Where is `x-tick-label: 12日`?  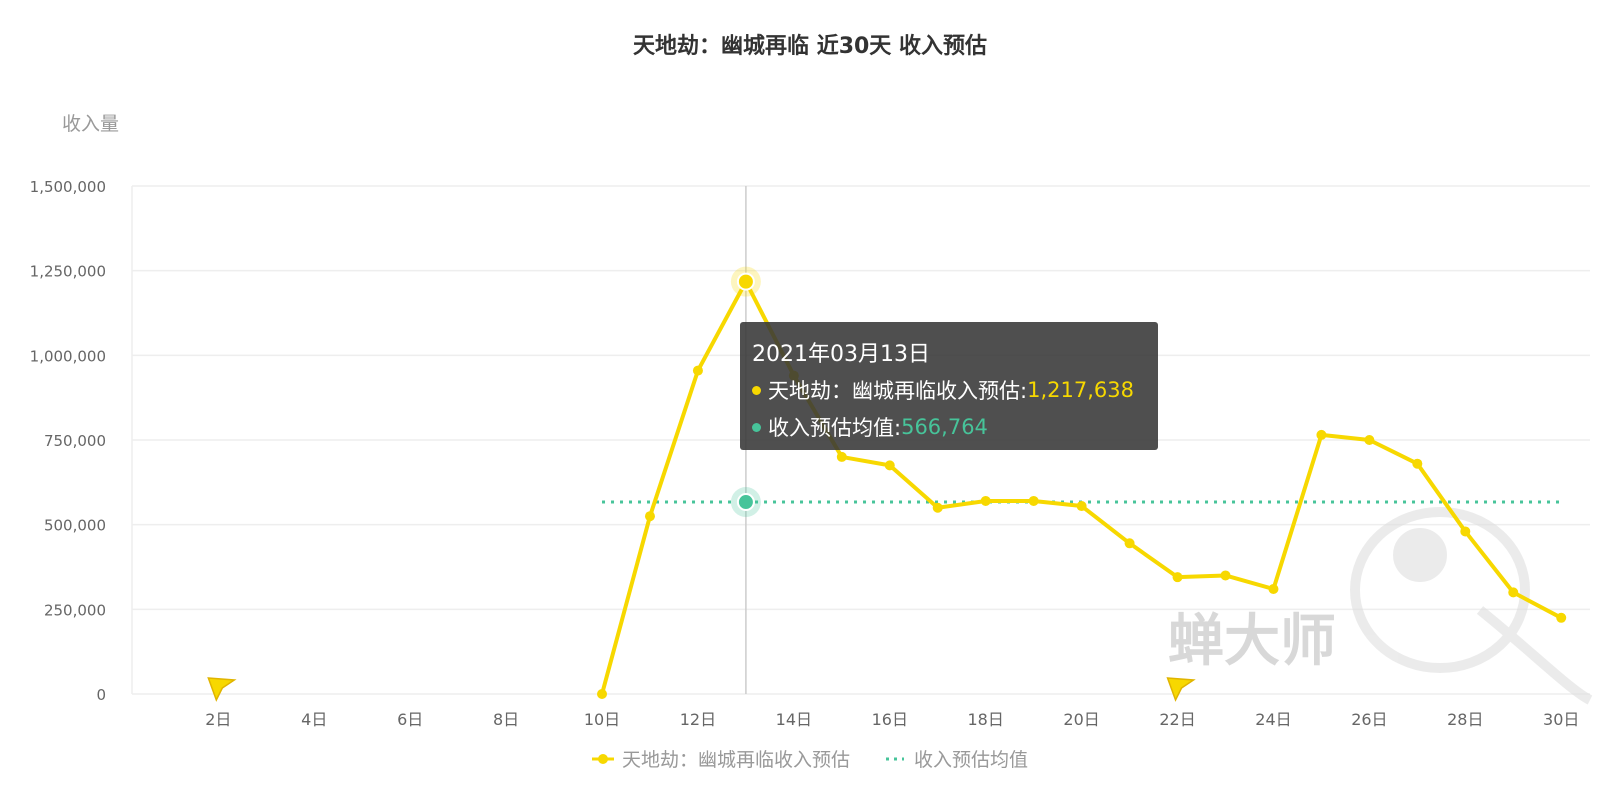 x-tick-label: 12日 is located at coordinates (698, 719).